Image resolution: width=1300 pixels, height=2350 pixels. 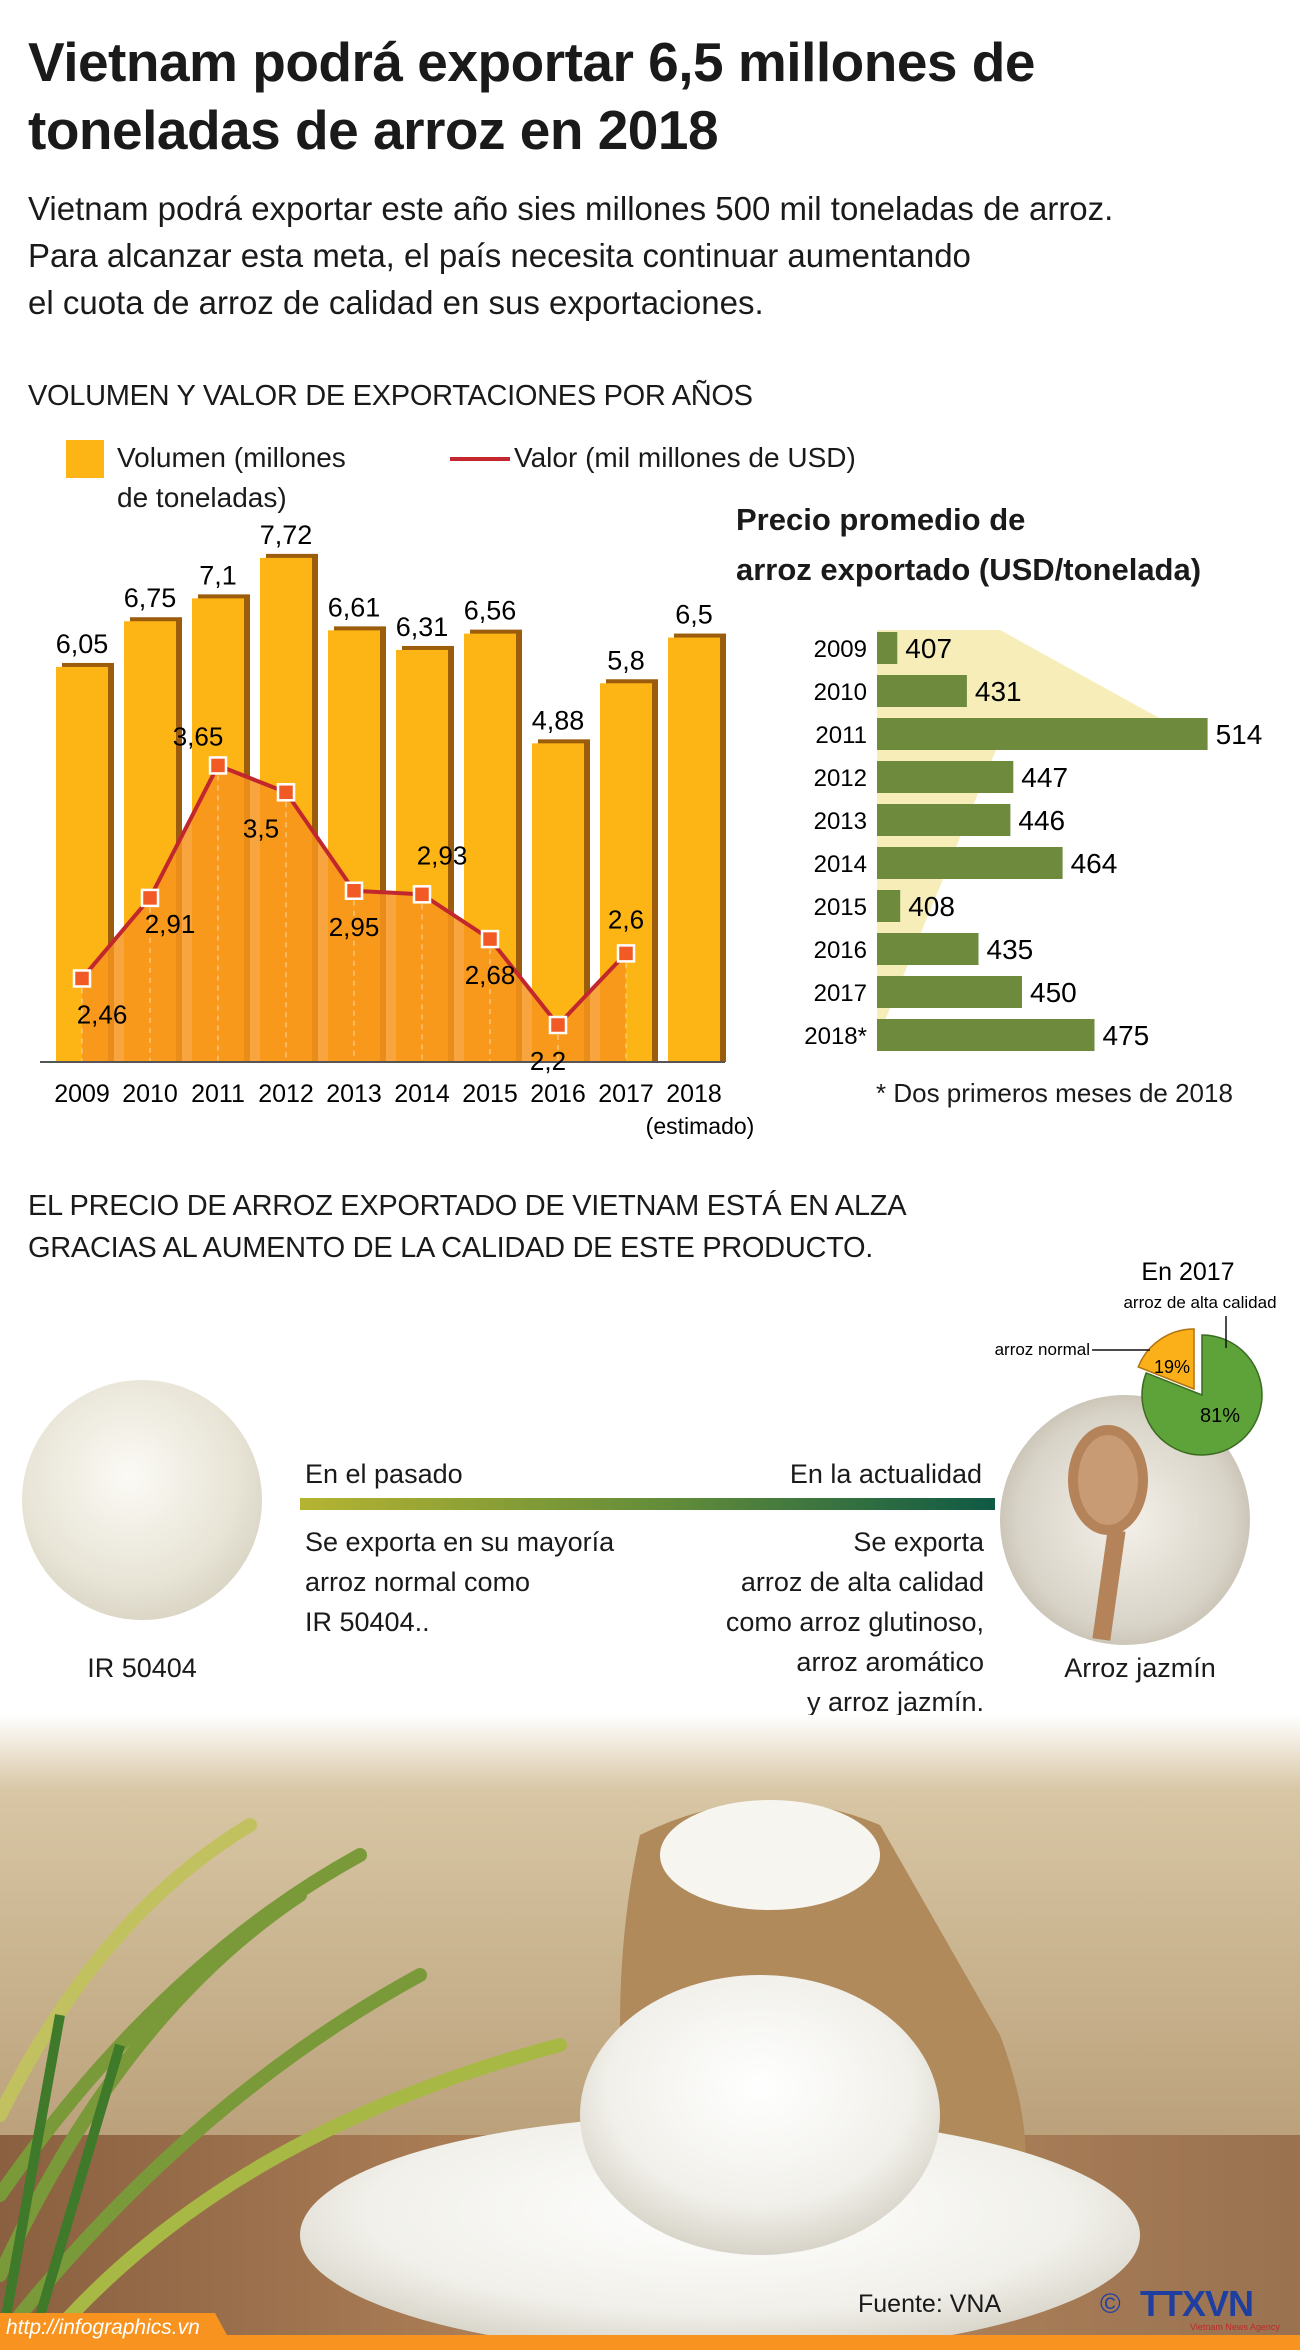 What do you see at coordinates (626, 919) in the screenshot?
I see `value-label: 2,6` at bounding box center [626, 919].